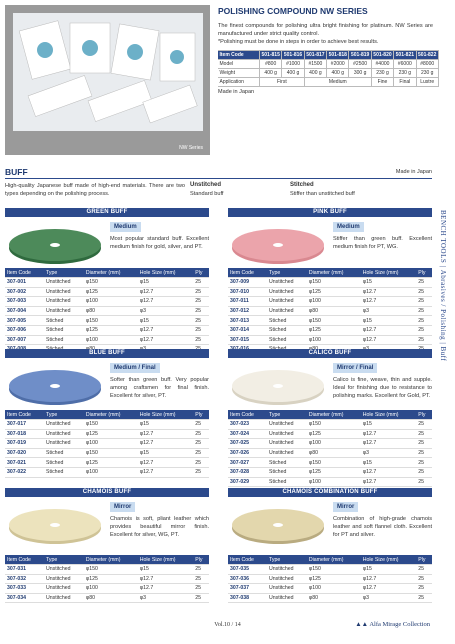  I want to click on table-row: 307-005 Stiched φ150 φ15 25, so click(107, 320).